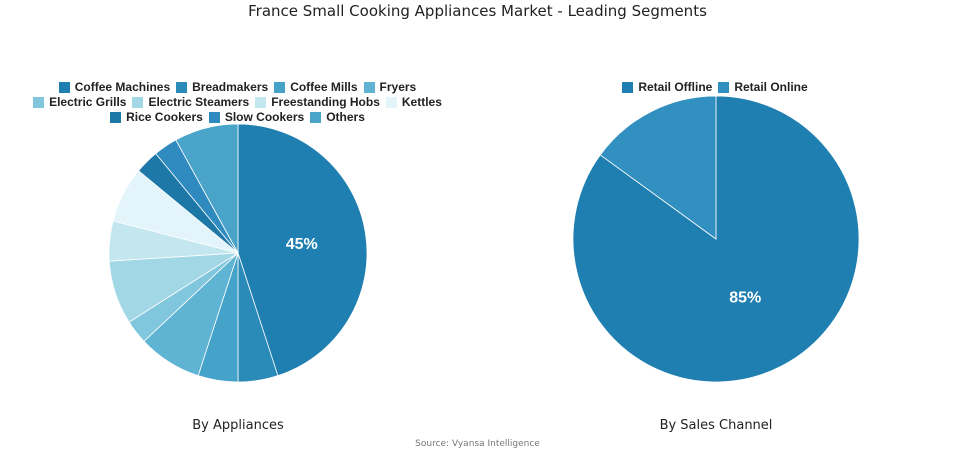 The height and width of the screenshot is (454, 955). I want to click on legend-label: Retail Offline, so click(675, 87).